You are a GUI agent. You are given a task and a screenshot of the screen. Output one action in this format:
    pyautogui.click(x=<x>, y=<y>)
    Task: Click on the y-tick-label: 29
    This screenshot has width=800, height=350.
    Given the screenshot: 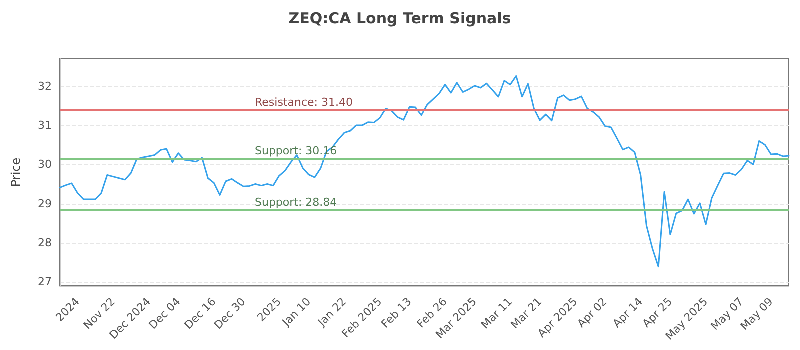 What is the action you would take?
    pyautogui.click(x=45, y=203)
    